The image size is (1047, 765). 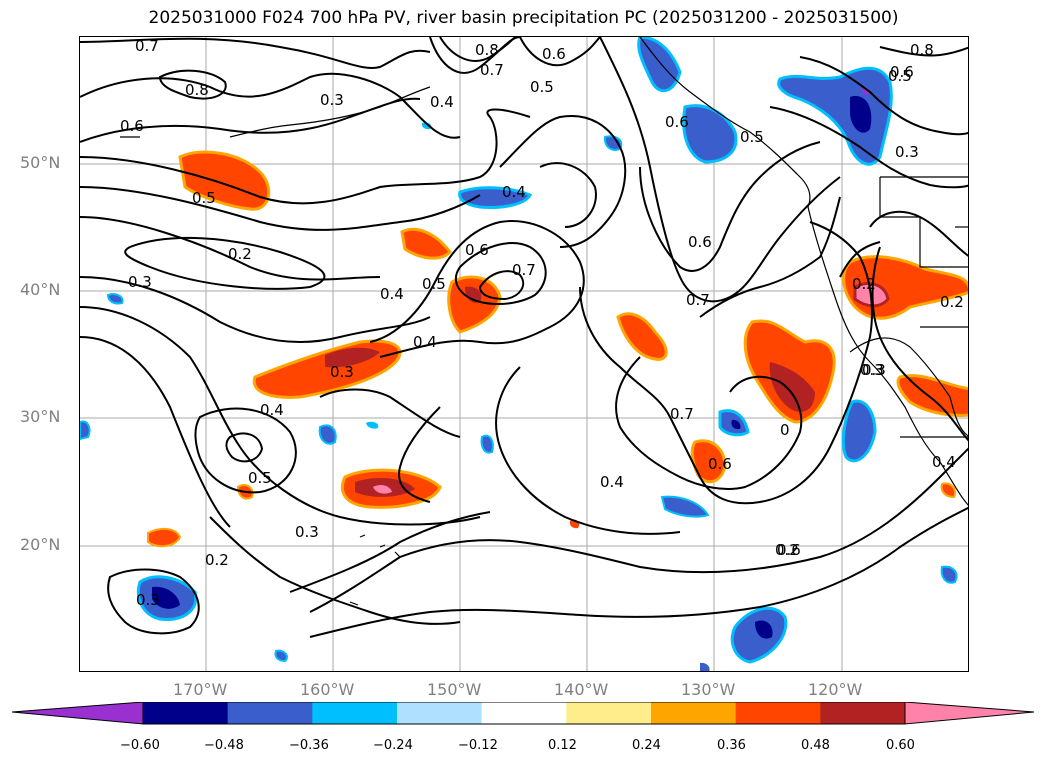 I want to click on lon-label-150w: 150°W, so click(x=454, y=689).